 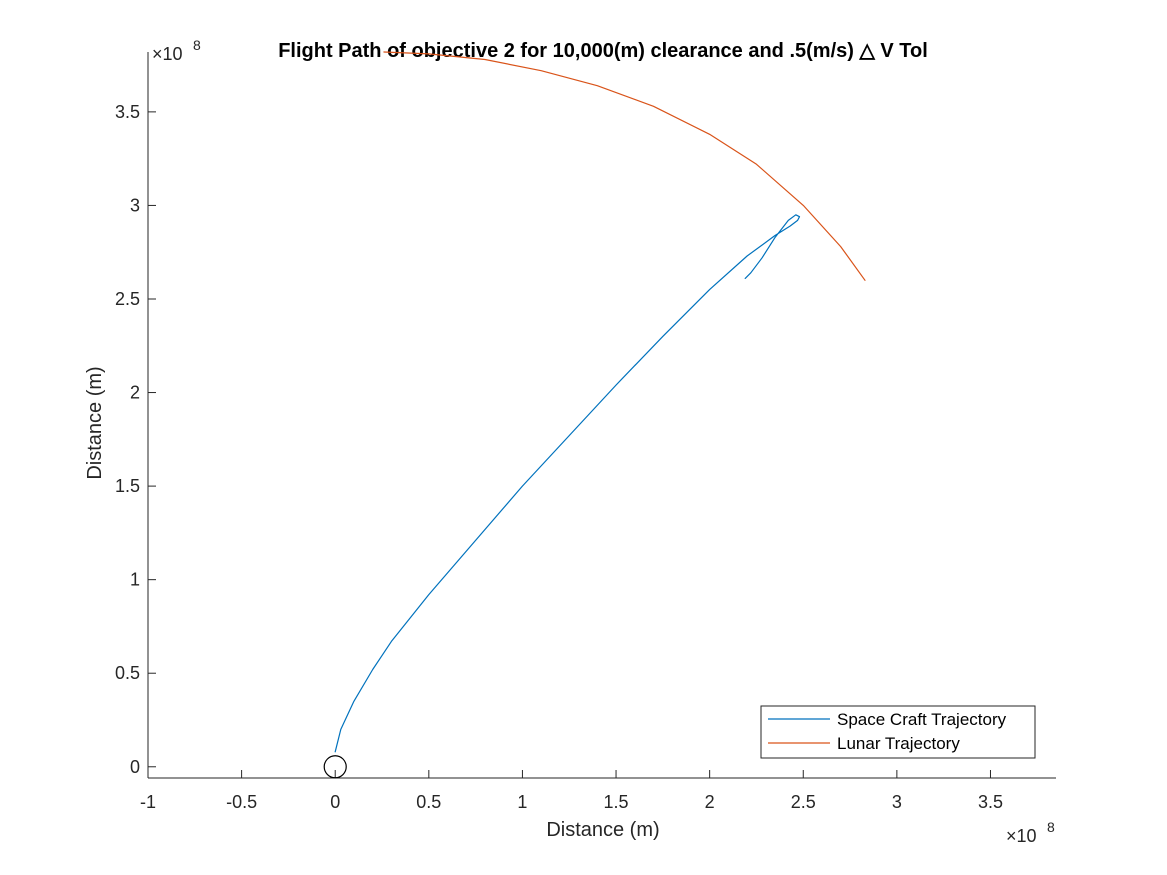 I want to click on y-tick-label: 1.5, so click(x=127, y=486).